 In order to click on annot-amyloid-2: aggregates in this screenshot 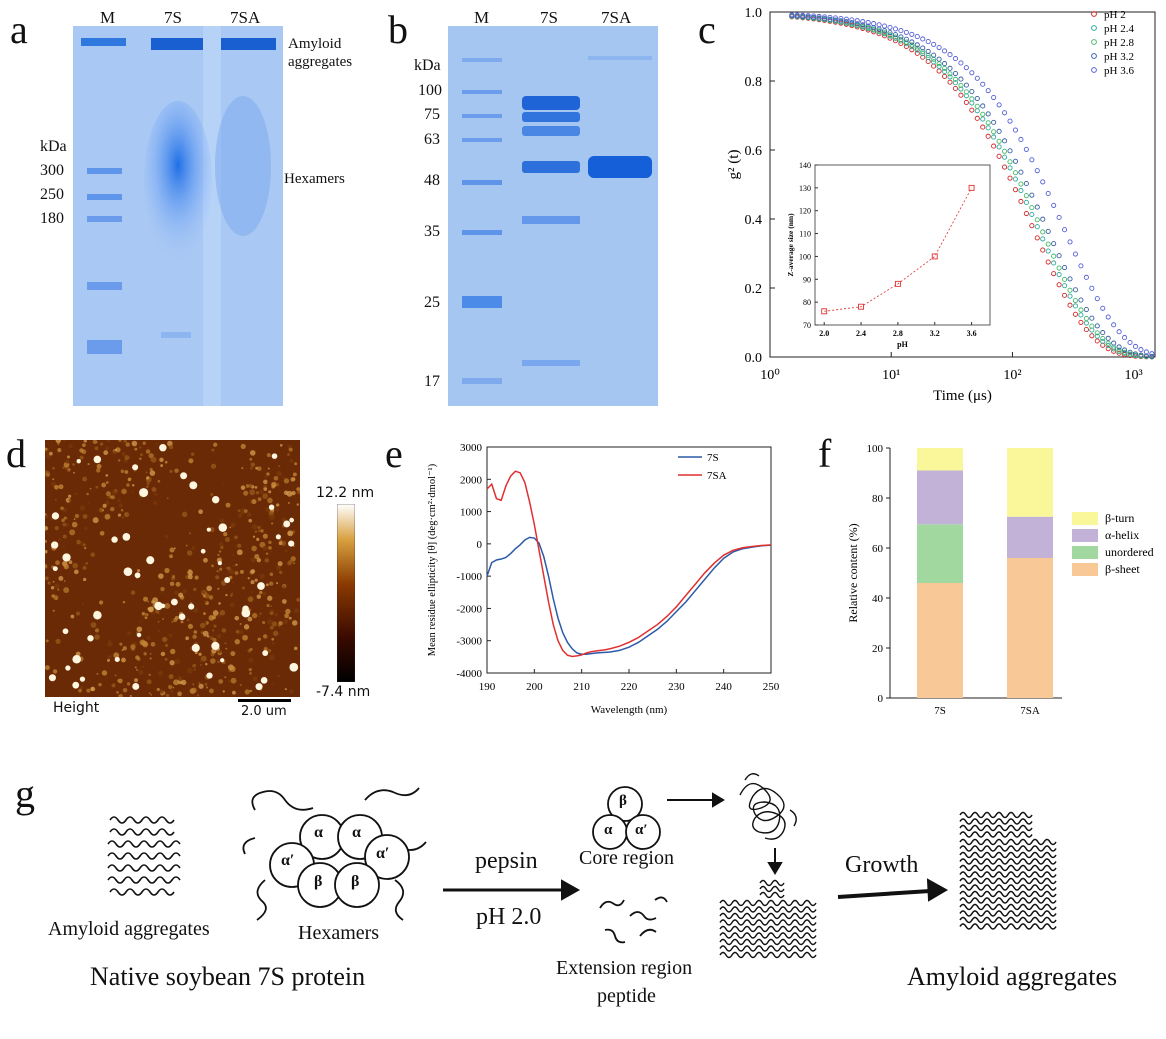, I will do `click(320, 62)`.